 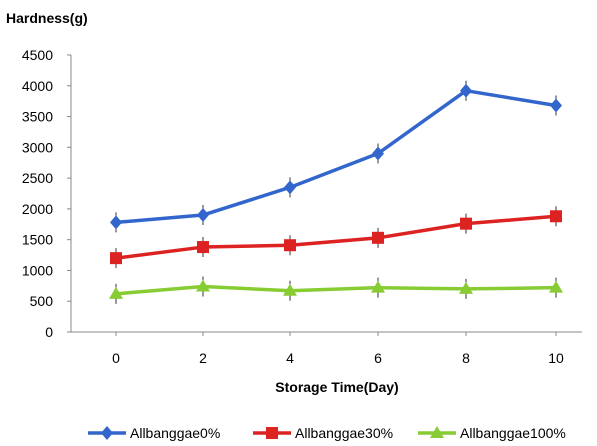 What do you see at coordinates (203, 358) in the screenshot?
I see `x-tick-label: 2` at bounding box center [203, 358].